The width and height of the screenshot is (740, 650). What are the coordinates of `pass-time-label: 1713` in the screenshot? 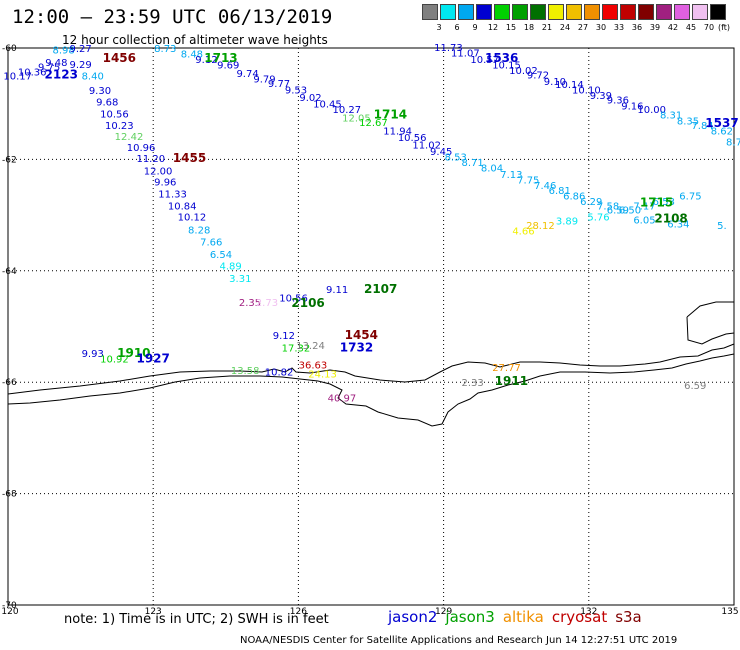 It's located at (220, 58).